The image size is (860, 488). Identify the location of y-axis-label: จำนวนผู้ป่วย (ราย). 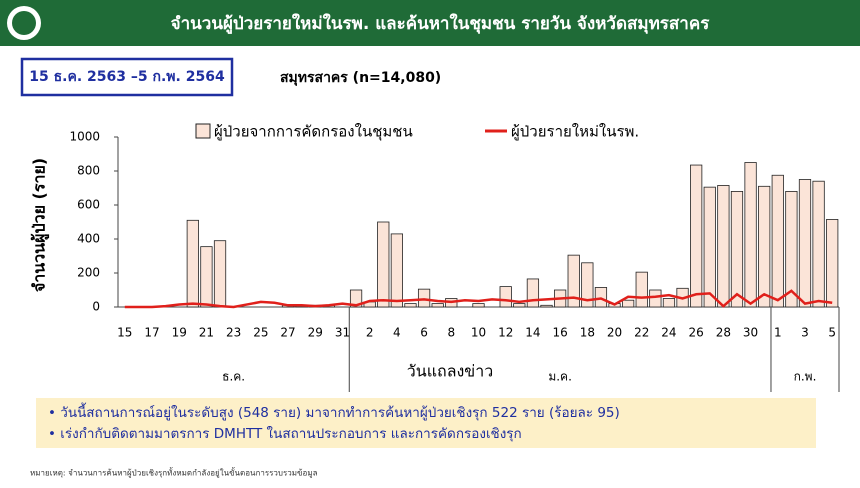
(40, 225).